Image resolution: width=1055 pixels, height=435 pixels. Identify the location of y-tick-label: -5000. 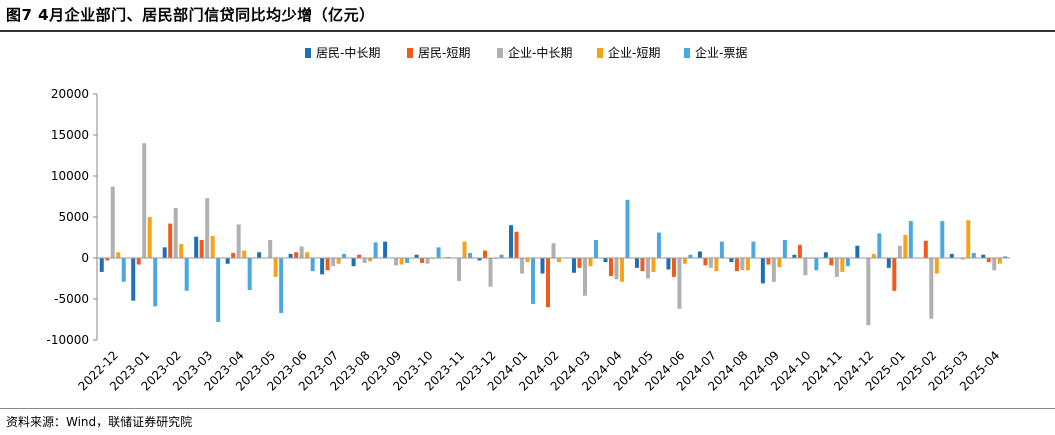
(71, 299).